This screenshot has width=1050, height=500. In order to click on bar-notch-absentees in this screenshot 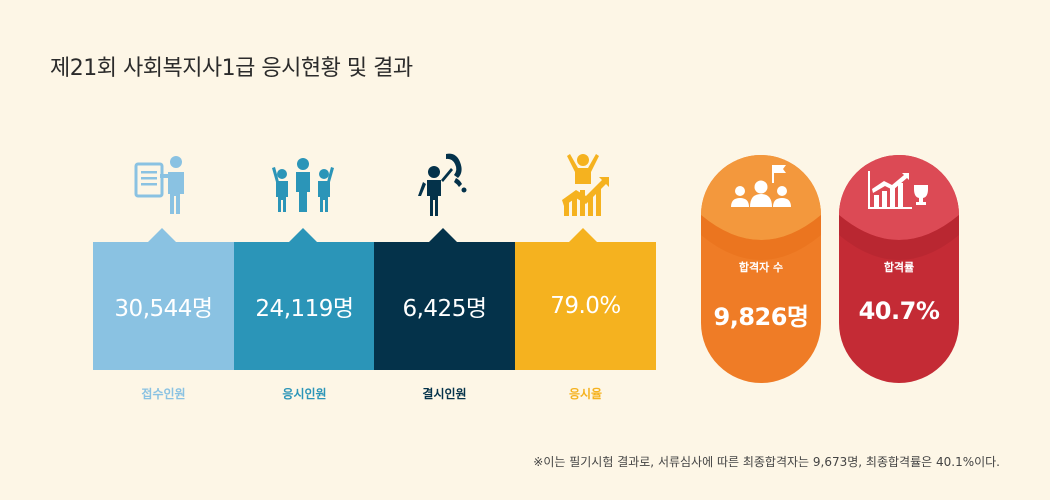, I will do `click(443, 235)`.